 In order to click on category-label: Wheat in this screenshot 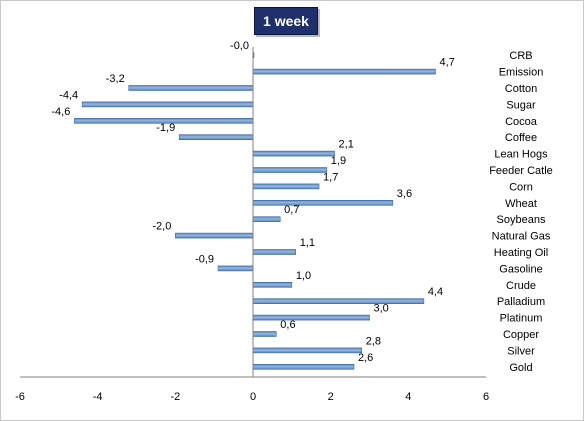, I will do `click(521, 204)`.